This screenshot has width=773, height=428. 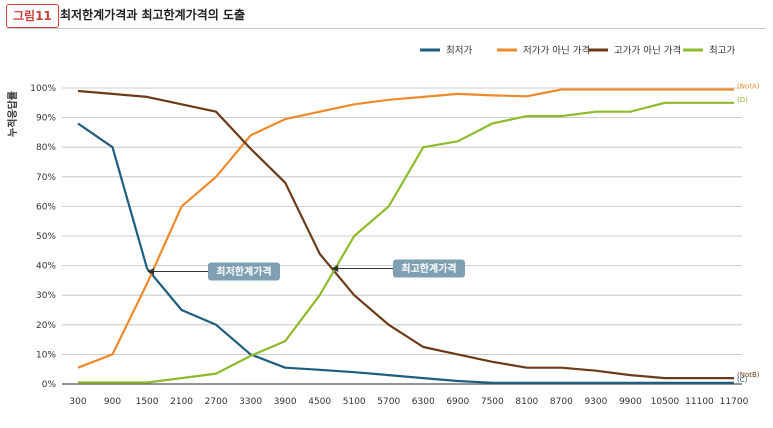 What do you see at coordinates (46, 178) in the screenshot?
I see `y-tick-label: 70%` at bounding box center [46, 178].